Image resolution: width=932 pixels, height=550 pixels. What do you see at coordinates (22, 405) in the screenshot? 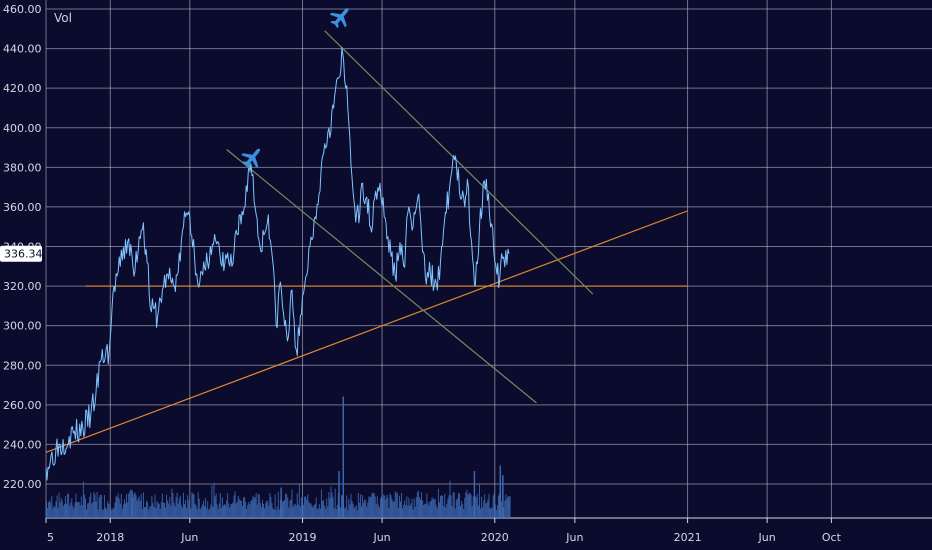
I see `y-tick-label-2: 260.00` at bounding box center [22, 405].